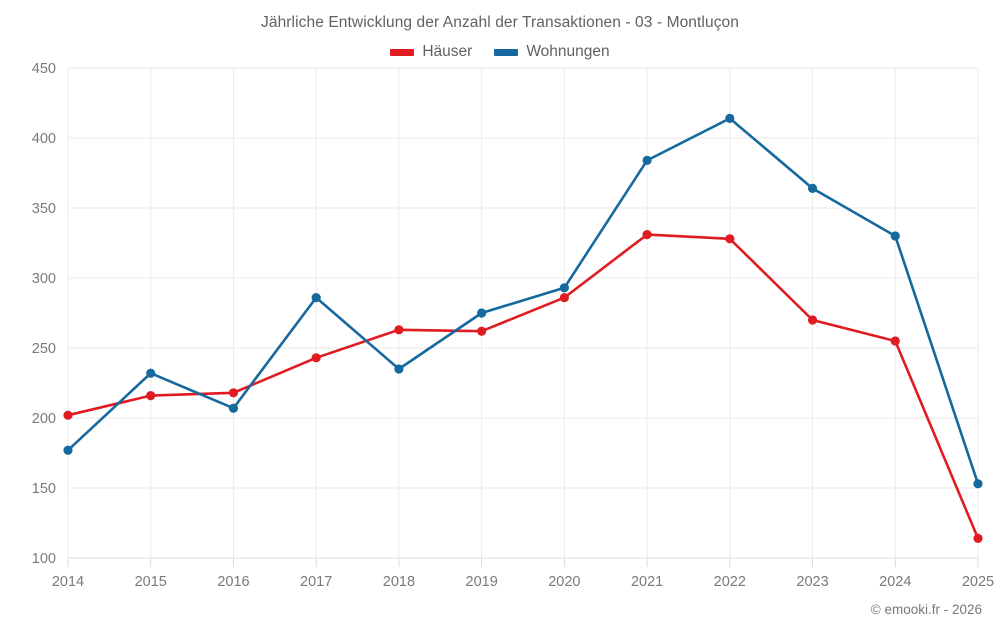  Describe the element at coordinates (730, 582) in the screenshot. I see `x-axis-tick-label: 2022` at that location.